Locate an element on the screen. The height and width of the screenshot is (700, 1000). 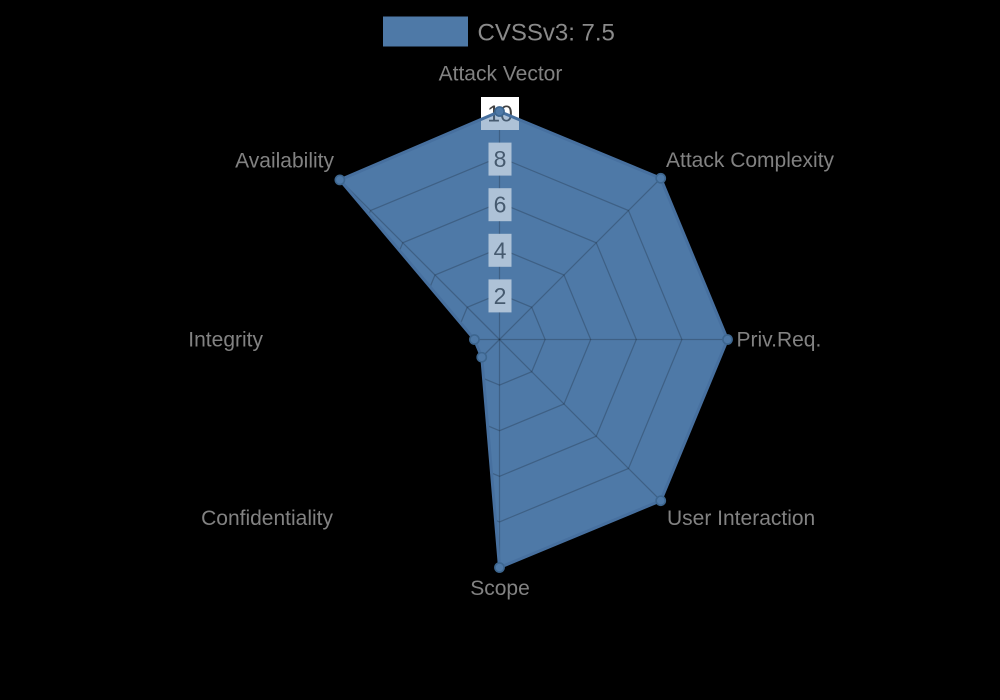
axis-label-attack-vector: Attack Vector is located at coordinates (501, 74).